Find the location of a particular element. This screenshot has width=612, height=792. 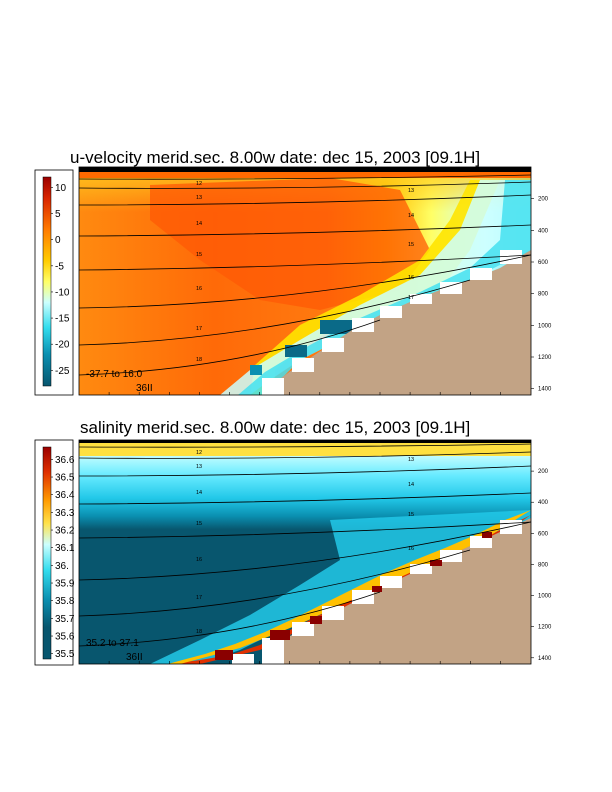

contour-labels: 12 13 13 14 14 15 15 16 16 17 17 18 is located at coordinates (305, 272).